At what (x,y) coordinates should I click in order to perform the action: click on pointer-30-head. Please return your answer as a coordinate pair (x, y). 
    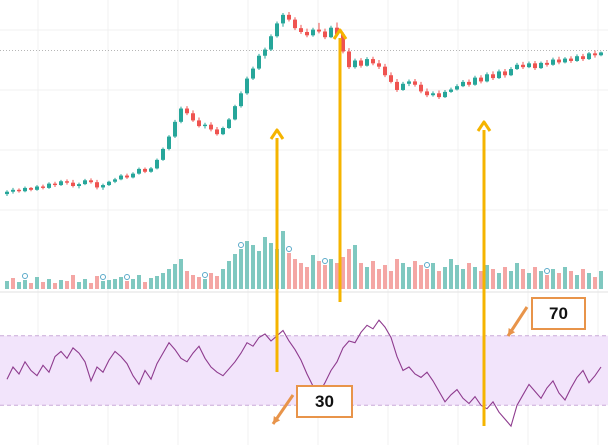
    Looking at the image, I should click on (277, 420).